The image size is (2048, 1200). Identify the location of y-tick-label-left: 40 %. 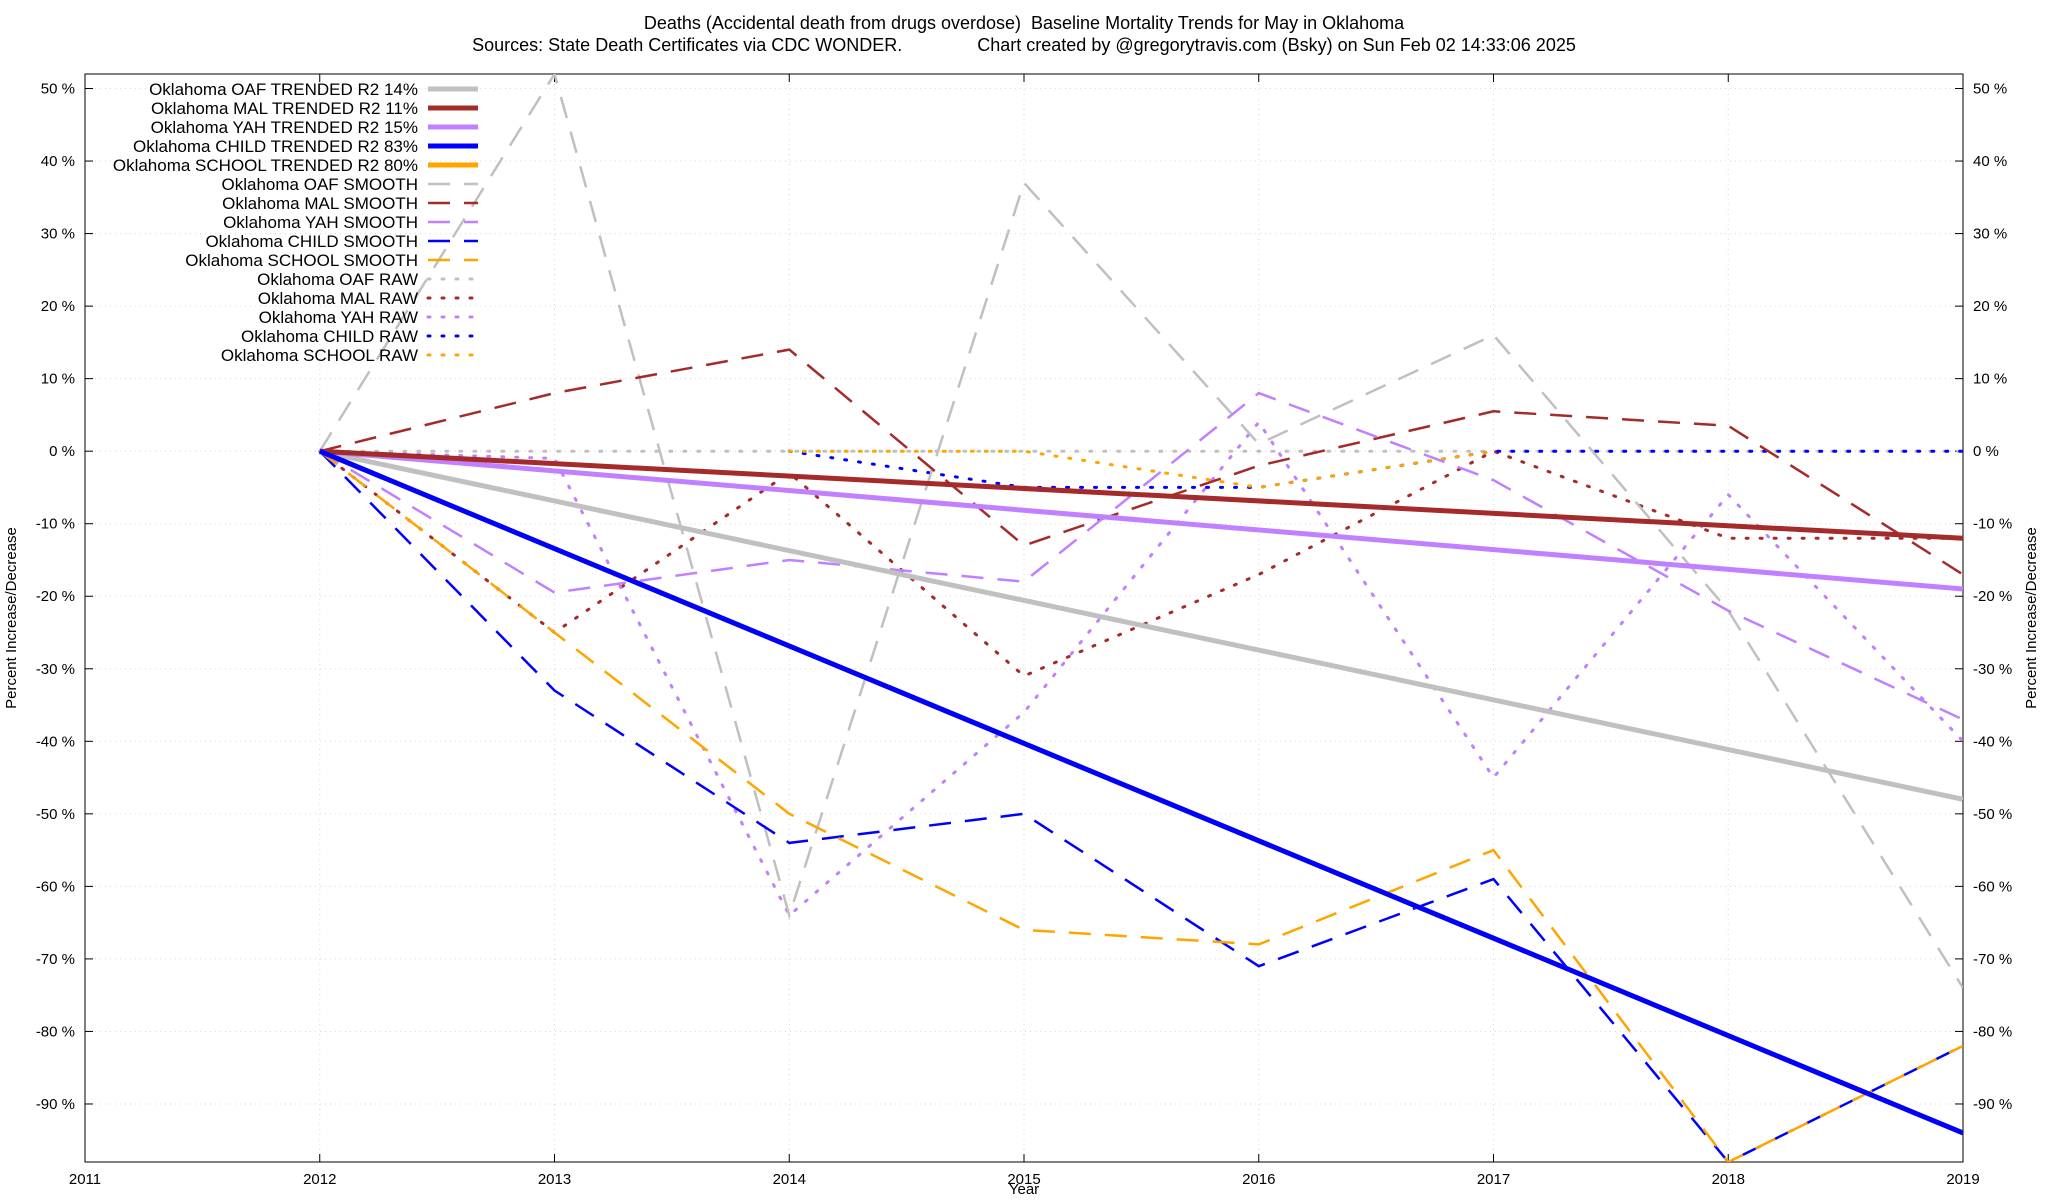
(58, 161).